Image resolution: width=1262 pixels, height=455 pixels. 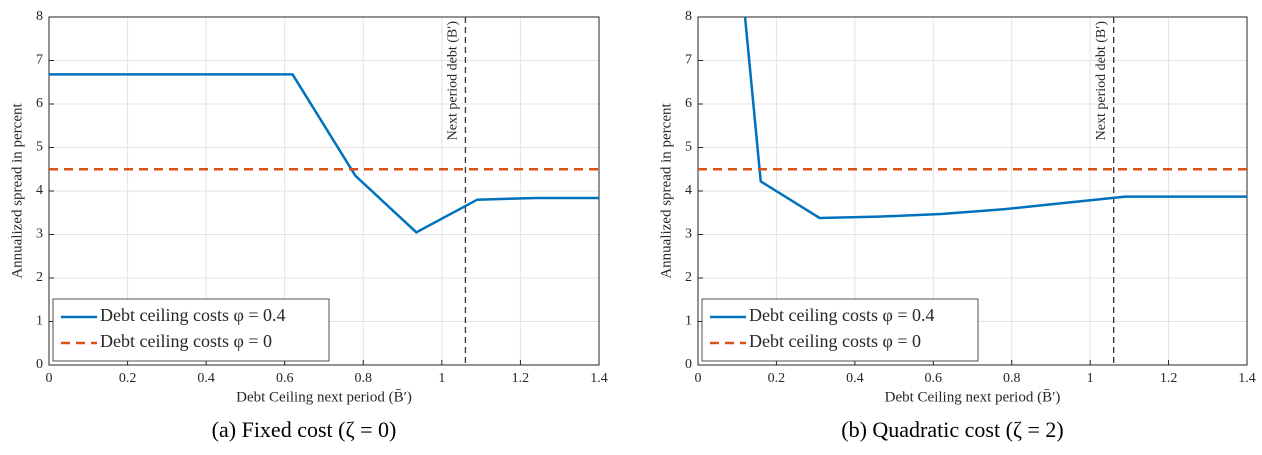 What do you see at coordinates (304, 429) in the screenshot?
I see `caption: (a) Fixed cost (ζ = 0)` at bounding box center [304, 429].